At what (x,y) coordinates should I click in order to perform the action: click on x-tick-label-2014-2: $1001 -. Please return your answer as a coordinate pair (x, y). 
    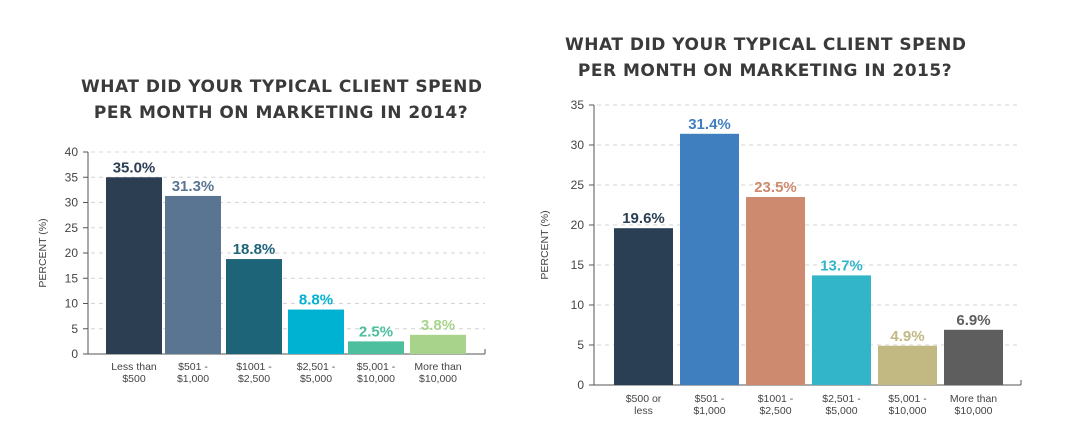
    Looking at the image, I should click on (254, 367).